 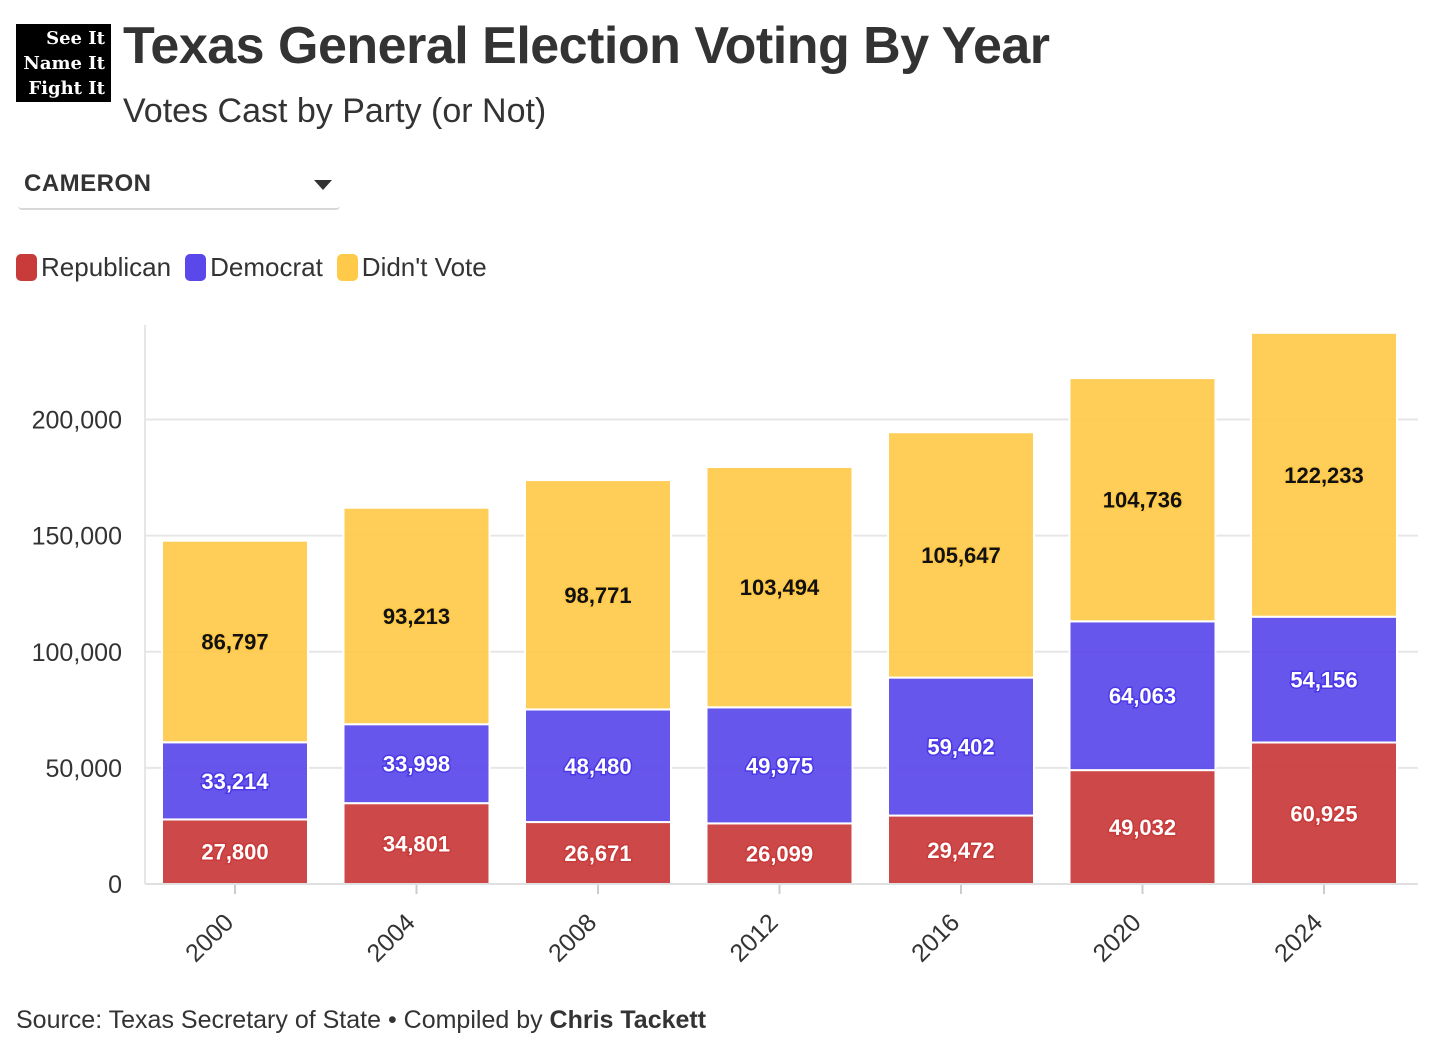 I want to click on chart-subtitle: Votes Cast by Party (or Not), so click(x=335, y=111).